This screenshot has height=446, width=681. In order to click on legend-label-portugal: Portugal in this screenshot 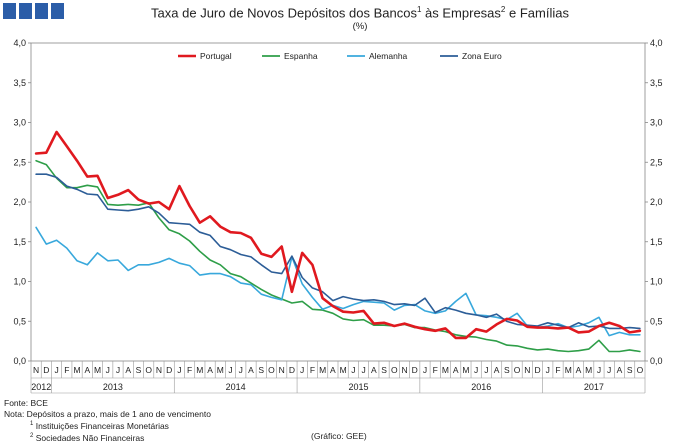, I will do `click(216, 56)`.